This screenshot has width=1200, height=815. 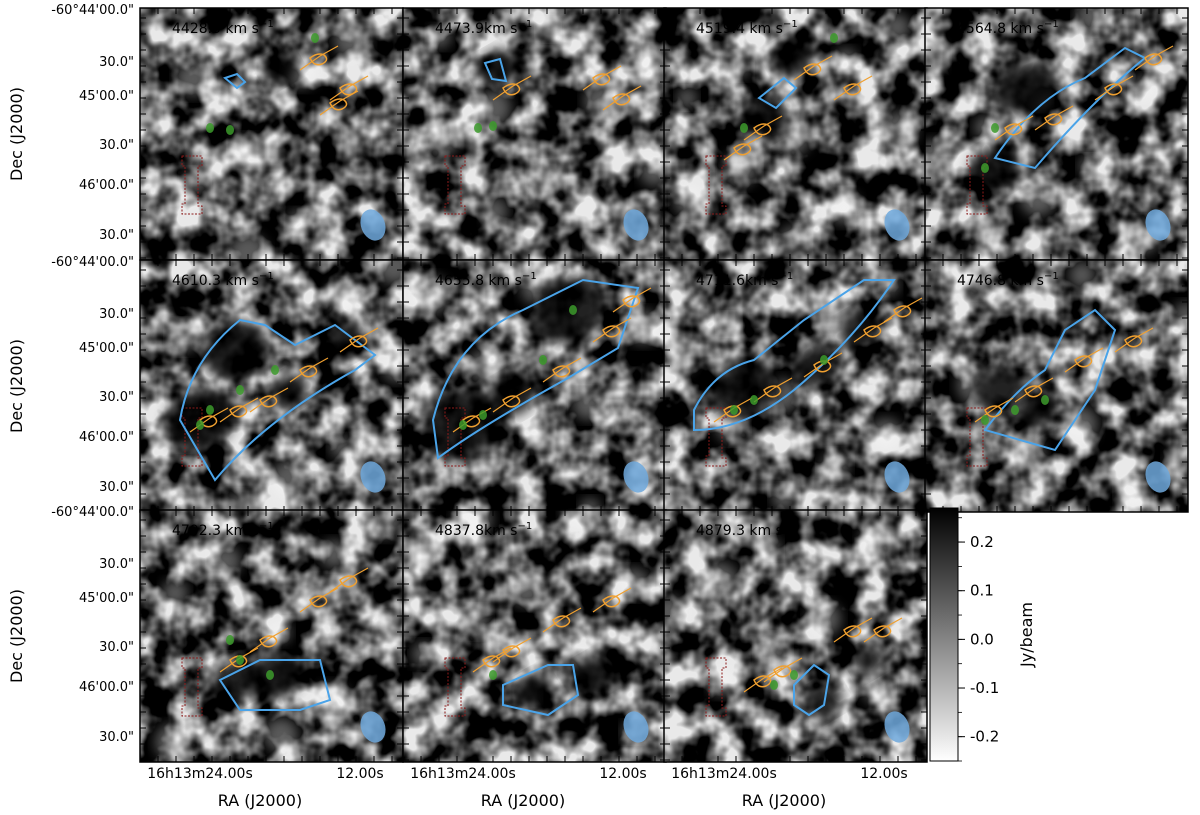 What do you see at coordinates (982, 591) in the screenshot?
I see `colorbar-tick-label: 0.1` at bounding box center [982, 591].